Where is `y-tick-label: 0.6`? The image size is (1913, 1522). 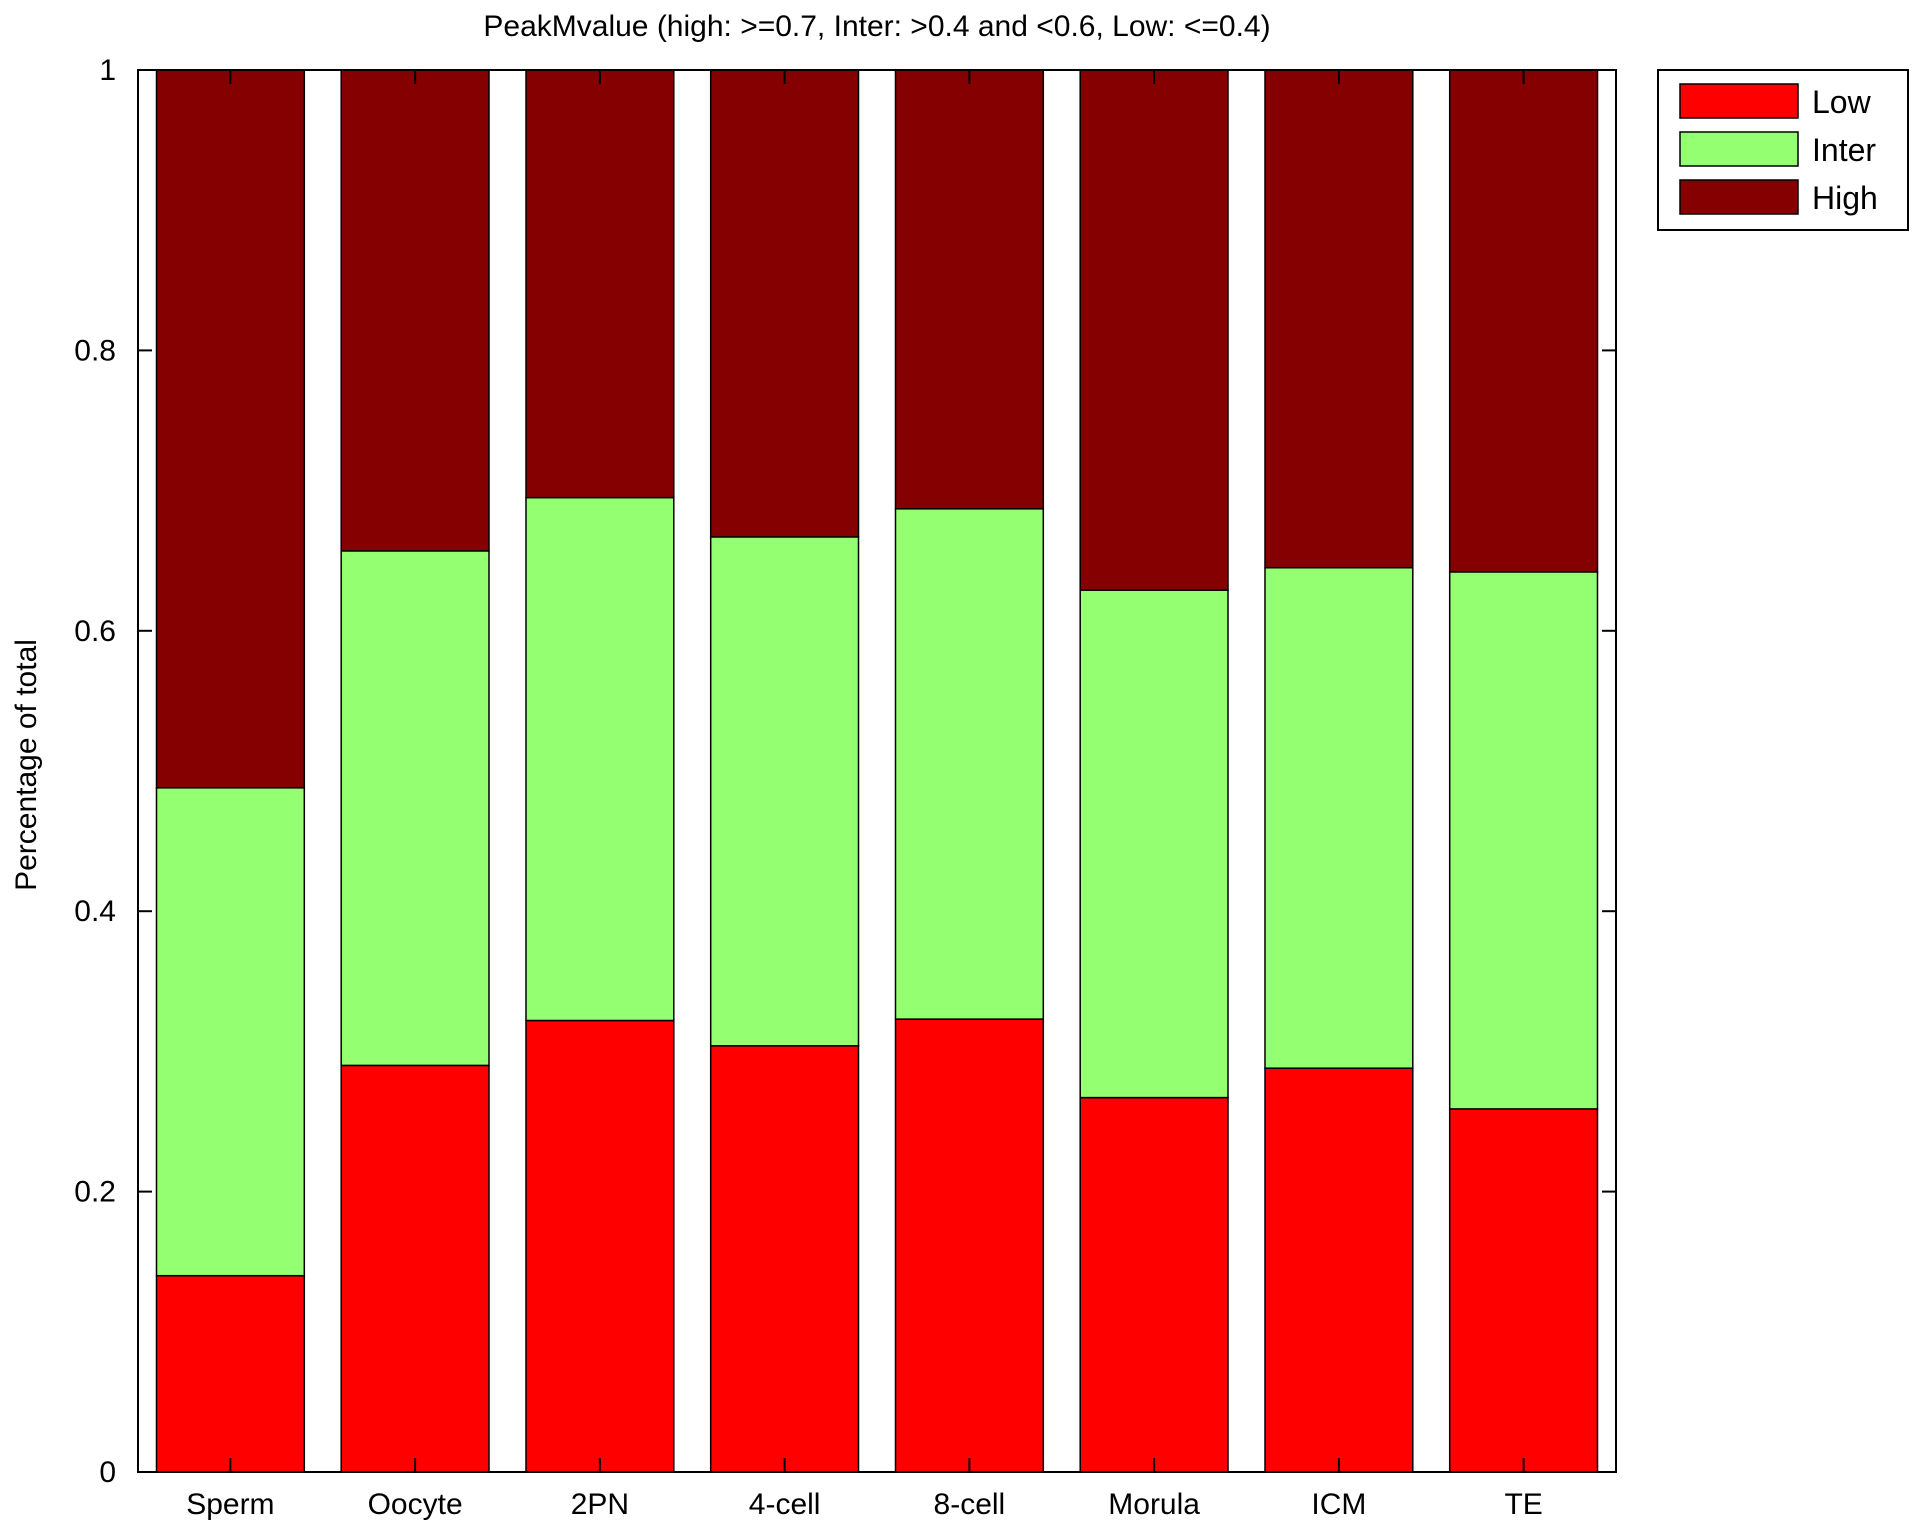 y-tick-label: 0.6 is located at coordinates (95, 631).